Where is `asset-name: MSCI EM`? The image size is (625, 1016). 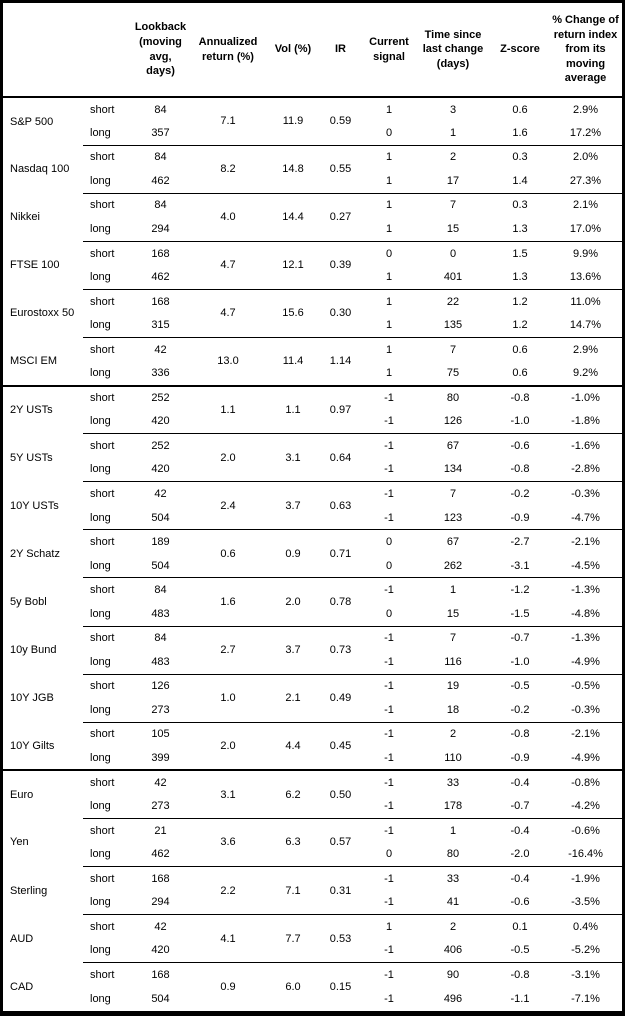 asset-name: MSCI EM is located at coordinates (34, 361).